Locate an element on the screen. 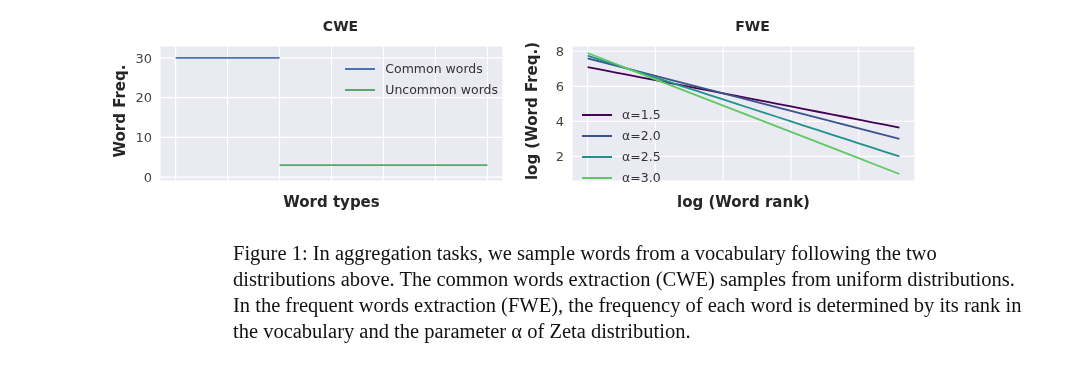 This screenshot has height=367, width=1080. y-tick-label: 0 is located at coordinates (147, 177).